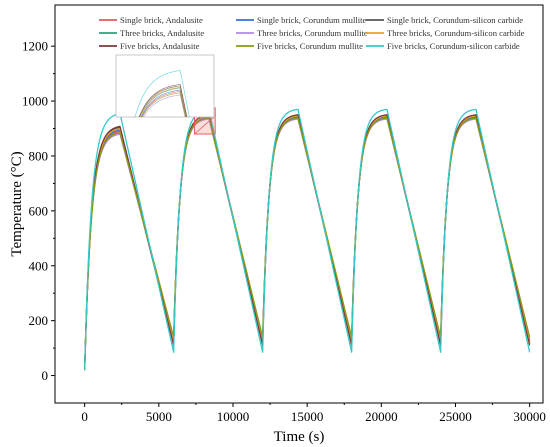 Image resolution: width=550 pixels, height=447 pixels. Describe the element at coordinates (35, 101) in the screenshot. I see `y-tick-label: 1000` at that location.